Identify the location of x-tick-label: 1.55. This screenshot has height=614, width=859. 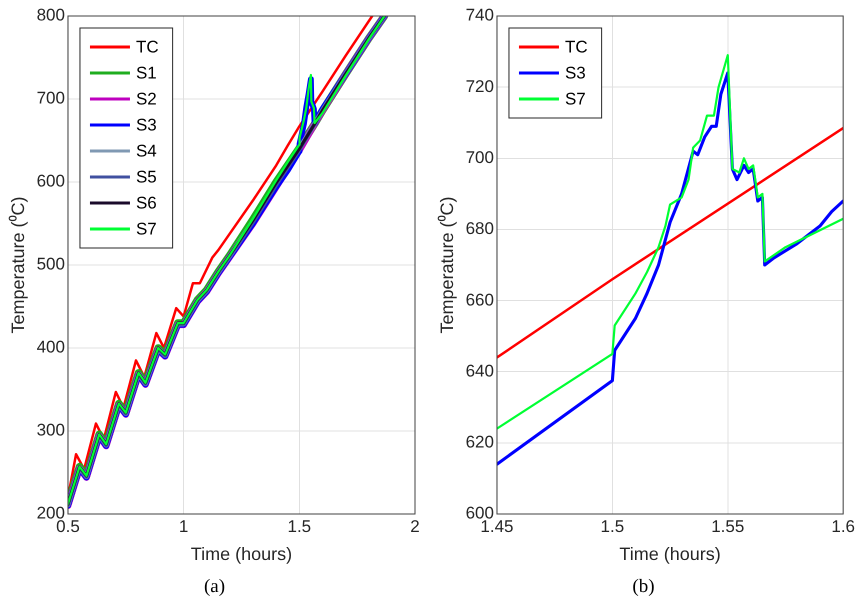
(727, 526).